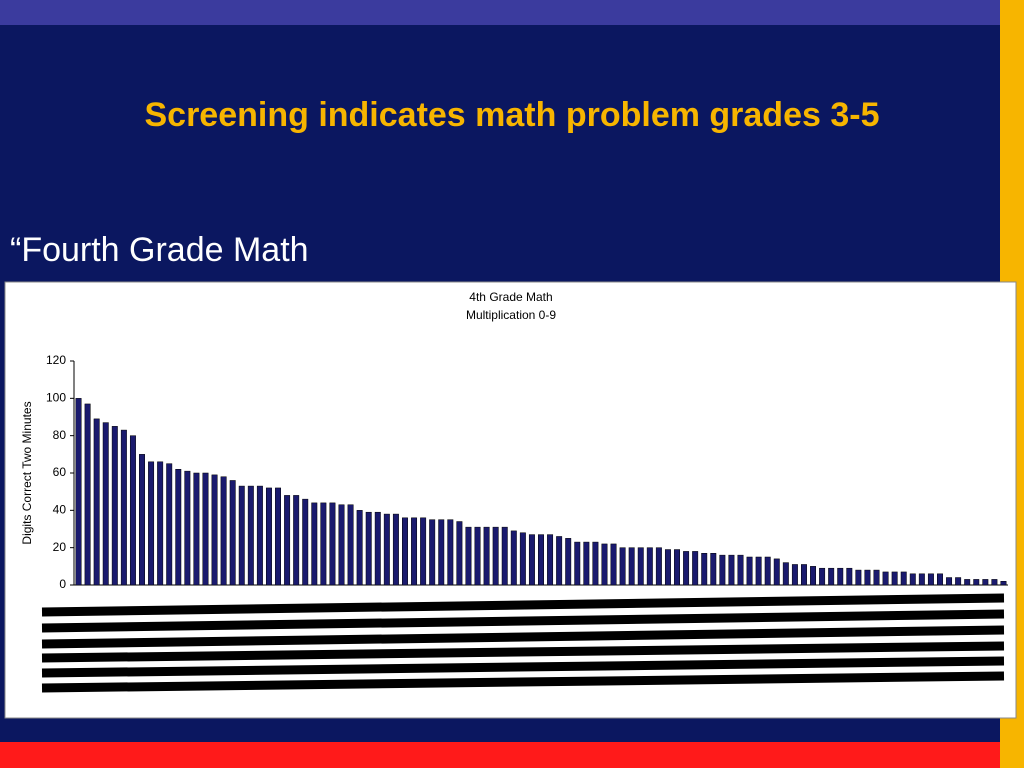 The image size is (1024, 773). Describe the element at coordinates (159, 250) in the screenshot. I see `body-text: “Fourth Grade Math` at that location.